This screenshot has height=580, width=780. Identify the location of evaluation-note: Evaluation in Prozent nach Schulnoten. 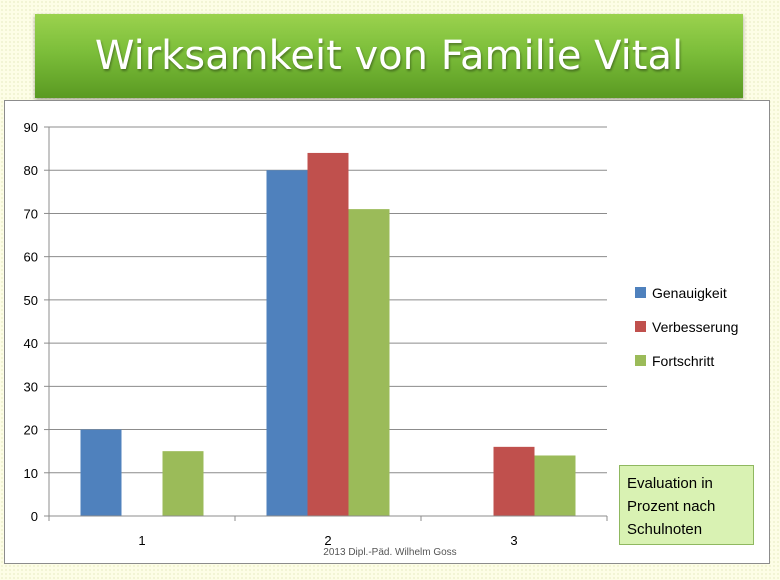
(686, 505).